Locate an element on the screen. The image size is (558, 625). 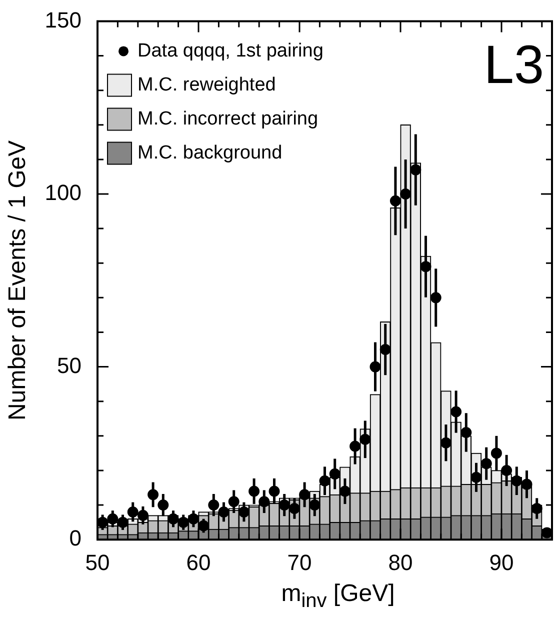
x-tick-label: 70 is located at coordinates (299, 562).